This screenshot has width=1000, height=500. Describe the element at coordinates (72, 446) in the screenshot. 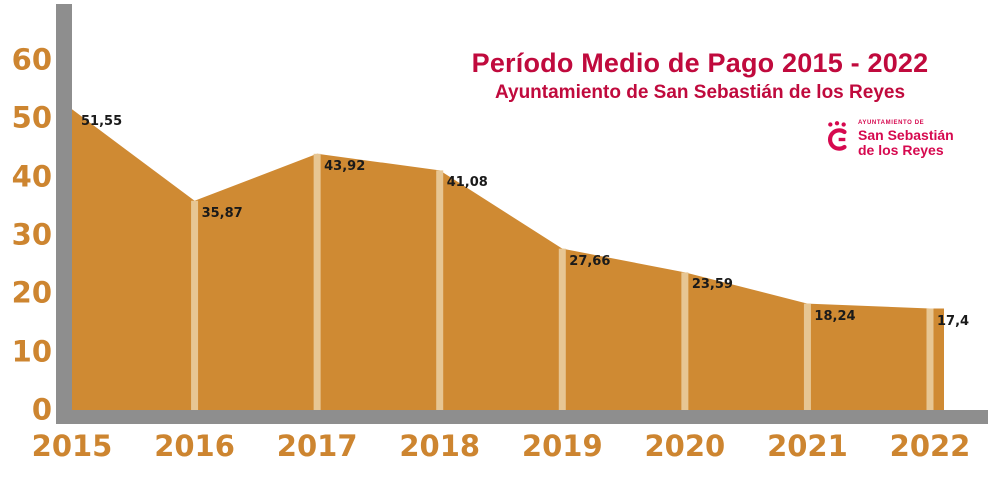

I see `x-tick-label: 2015` at that location.